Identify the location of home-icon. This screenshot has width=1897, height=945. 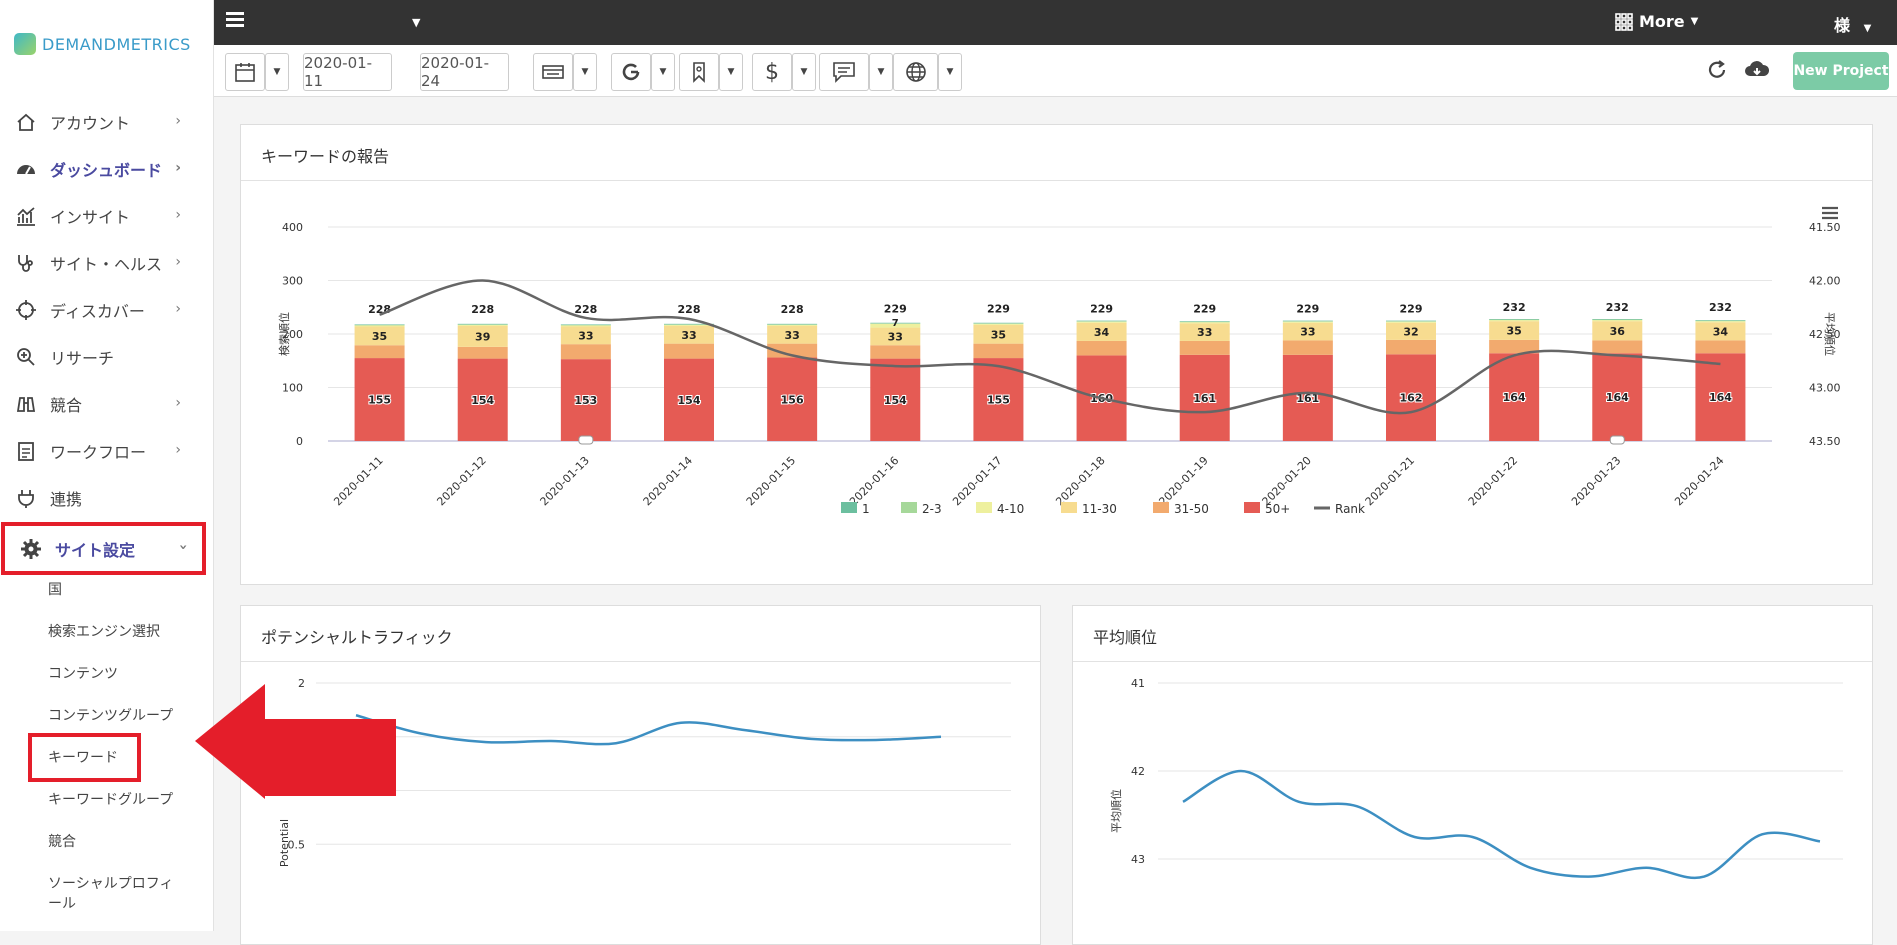
(26, 122).